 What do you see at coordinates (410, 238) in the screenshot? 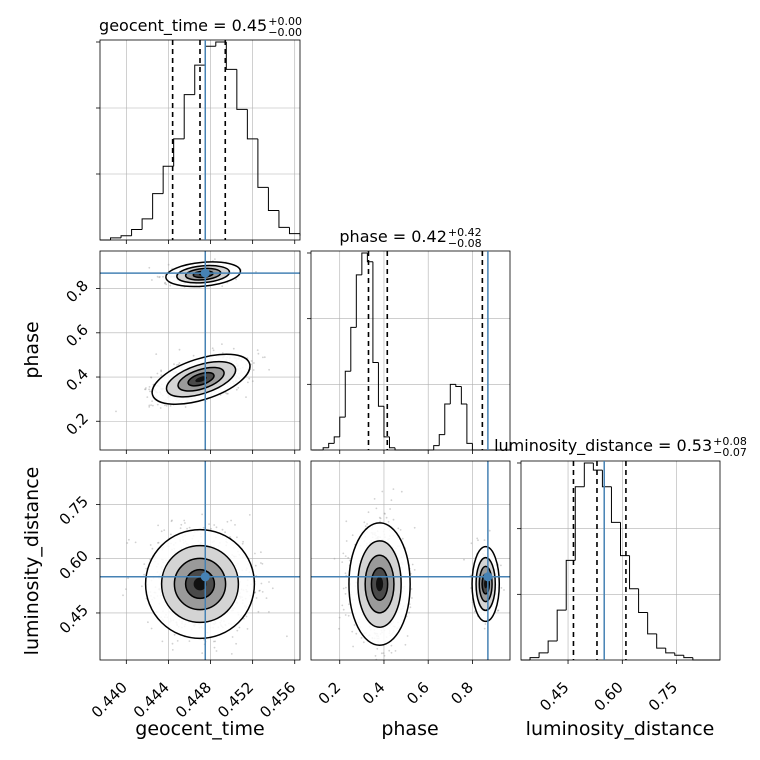
I see `panel-title-phase: phase = 0.42 +0.42−0.08` at bounding box center [410, 238].